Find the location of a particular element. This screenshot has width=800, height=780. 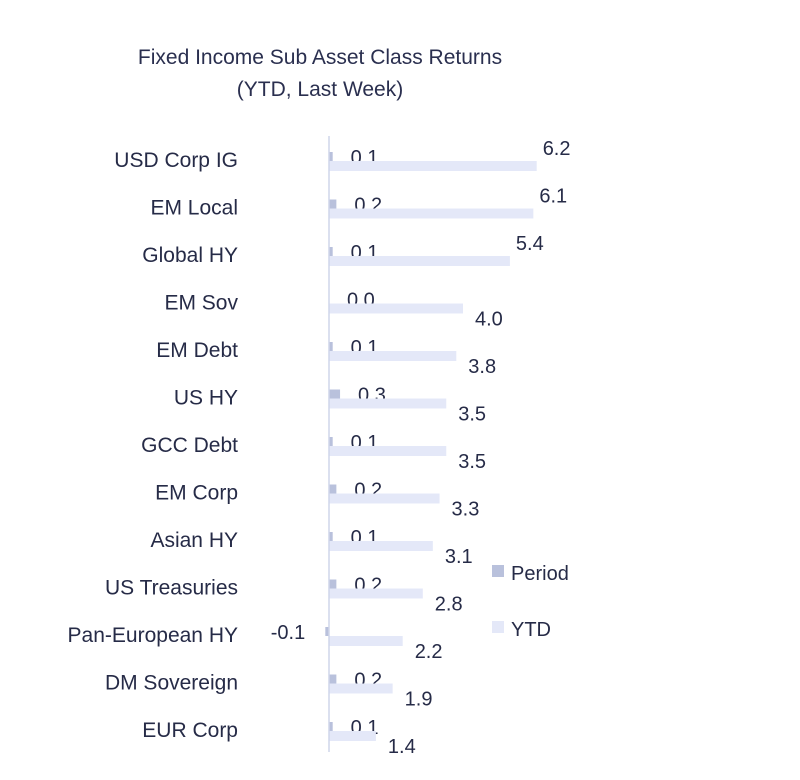

category-label: EM Debt is located at coordinates (197, 350).